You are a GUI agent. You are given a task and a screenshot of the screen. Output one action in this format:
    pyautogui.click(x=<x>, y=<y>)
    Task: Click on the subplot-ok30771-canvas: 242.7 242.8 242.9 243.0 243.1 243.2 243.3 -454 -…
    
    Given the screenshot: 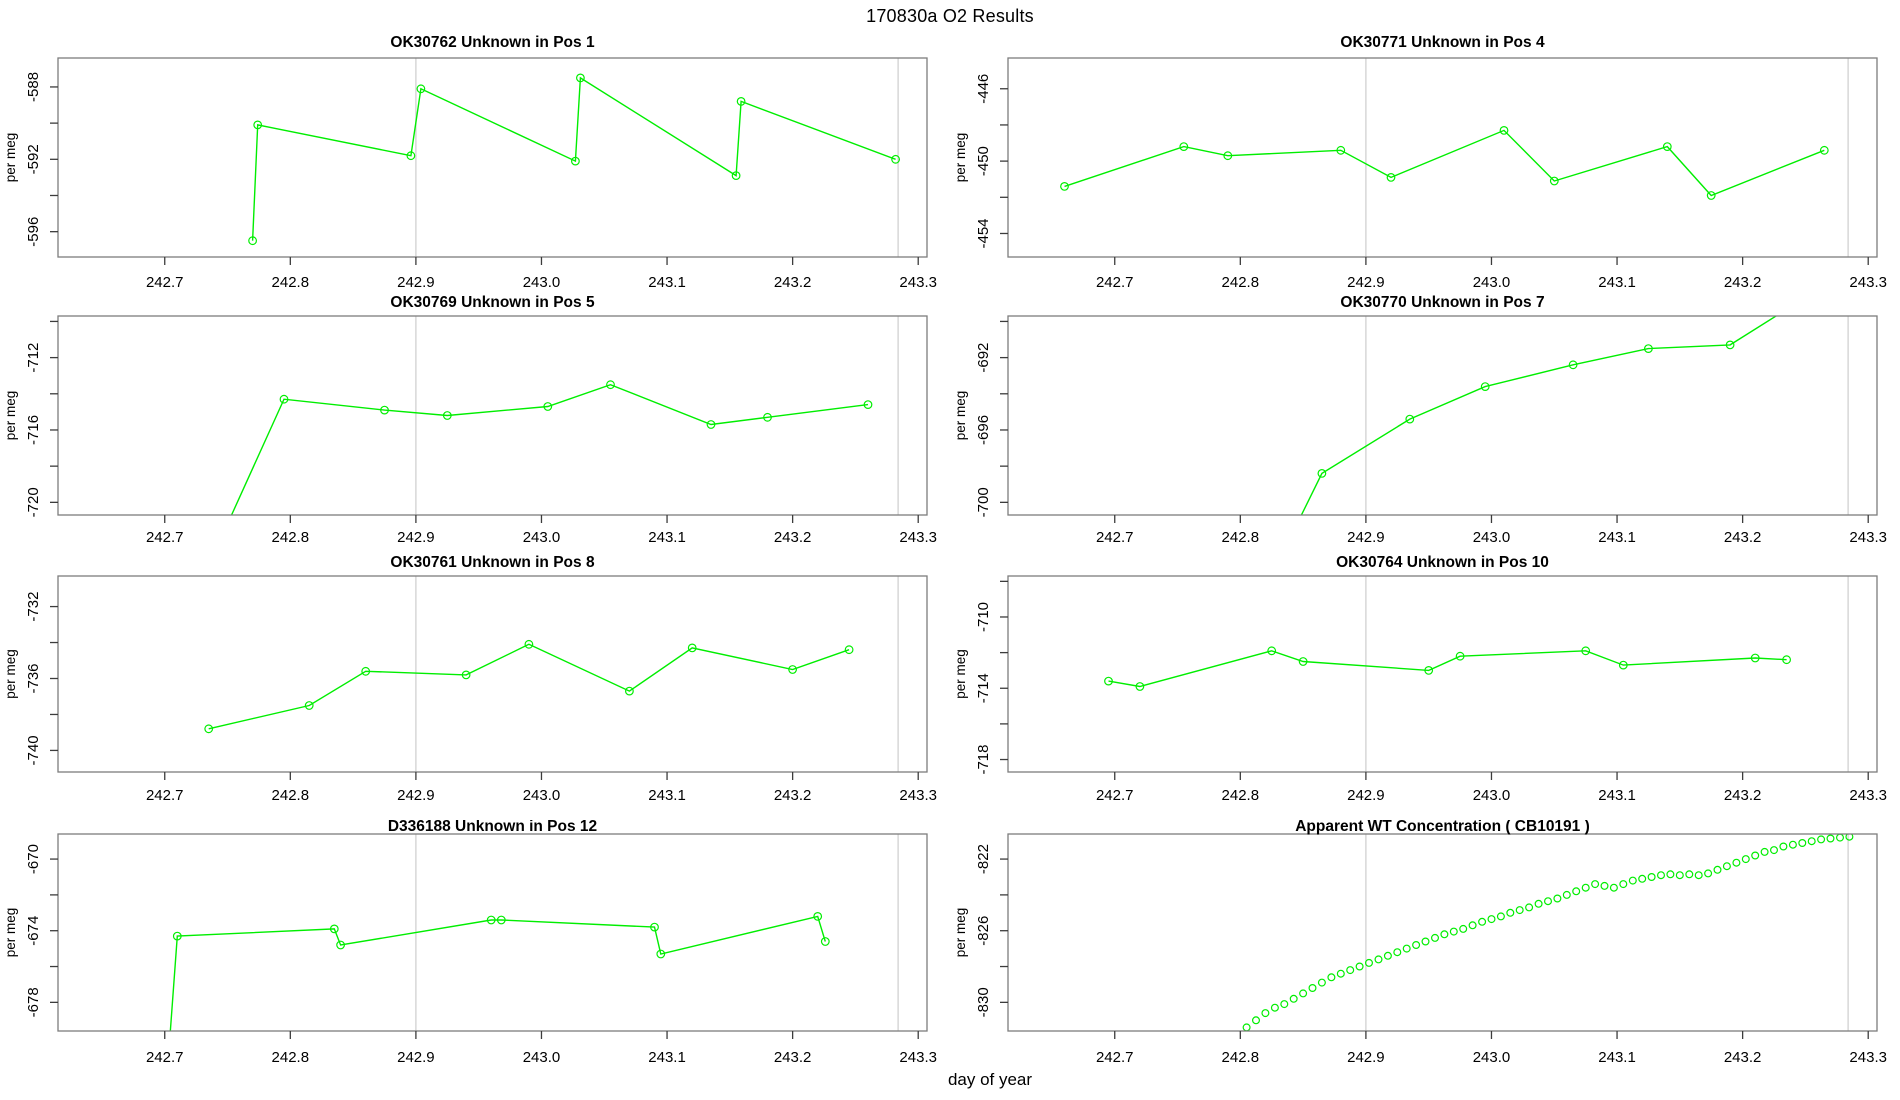 What is the action you would take?
    pyautogui.click(x=1420, y=162)
    